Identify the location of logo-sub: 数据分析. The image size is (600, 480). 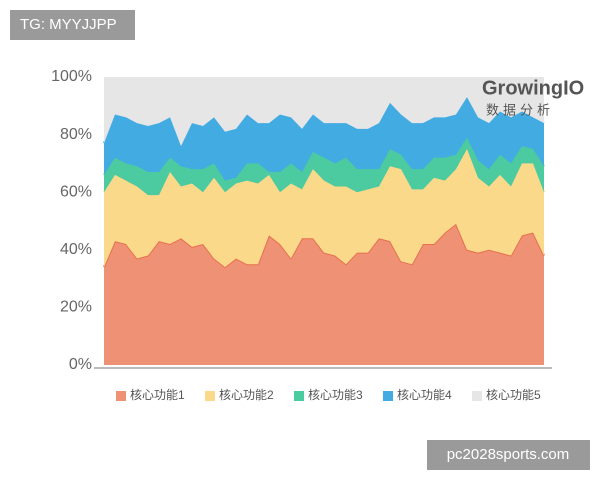
(520, 109).